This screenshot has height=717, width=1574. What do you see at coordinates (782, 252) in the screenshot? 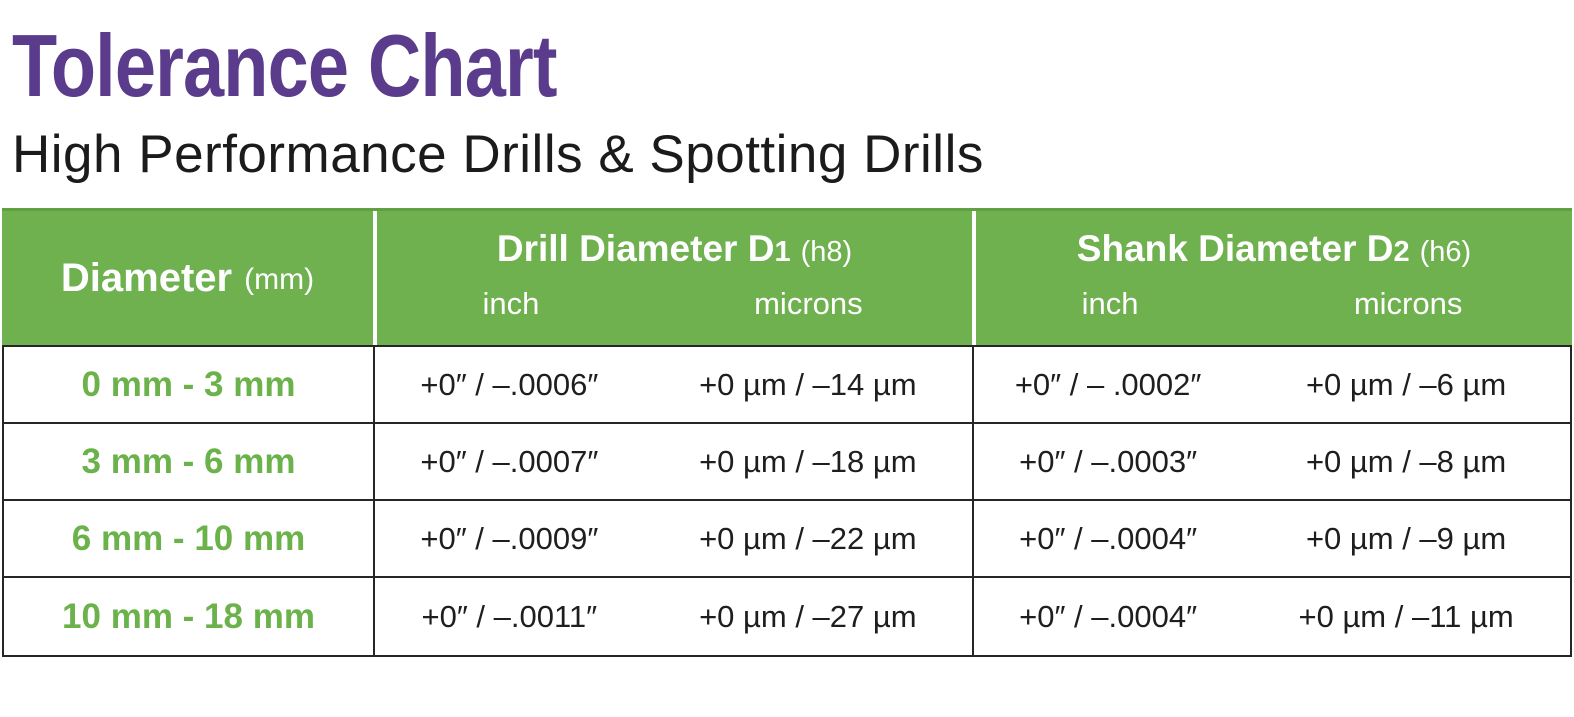
I see `drill-group-digit: 1` at bounding box center [782, 252].